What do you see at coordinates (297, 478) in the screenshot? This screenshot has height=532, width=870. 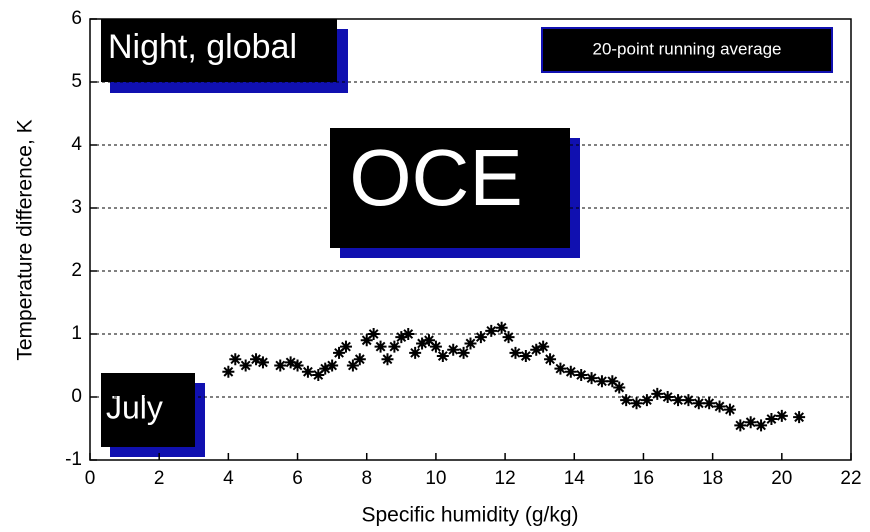 I see `x-tick-label: 6` at bounding box center [297, 478].